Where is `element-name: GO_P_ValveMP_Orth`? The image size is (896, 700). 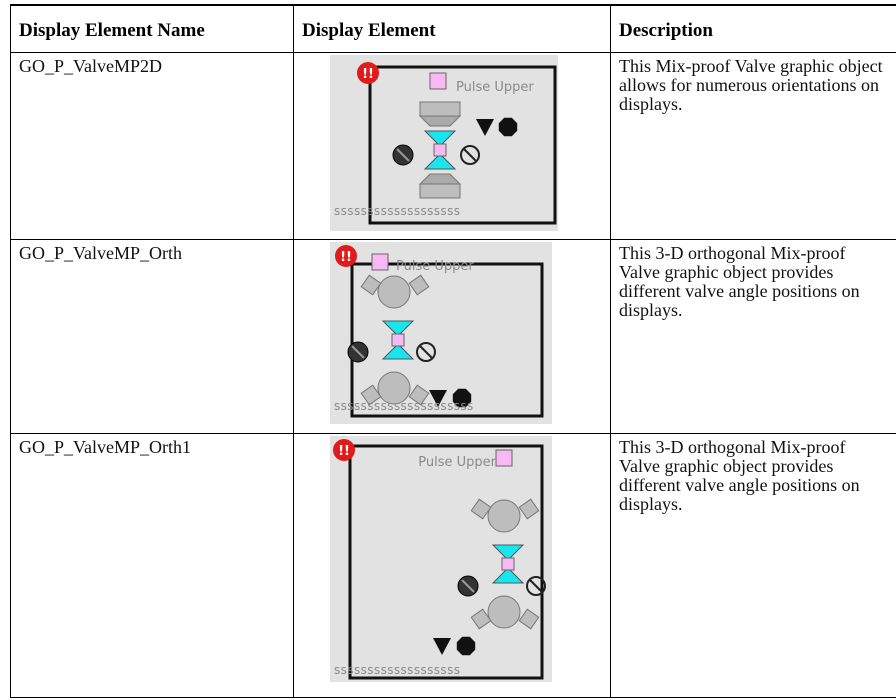
element-name: GO_P_ValveMP_Orth is located at coordinates (152, 336).